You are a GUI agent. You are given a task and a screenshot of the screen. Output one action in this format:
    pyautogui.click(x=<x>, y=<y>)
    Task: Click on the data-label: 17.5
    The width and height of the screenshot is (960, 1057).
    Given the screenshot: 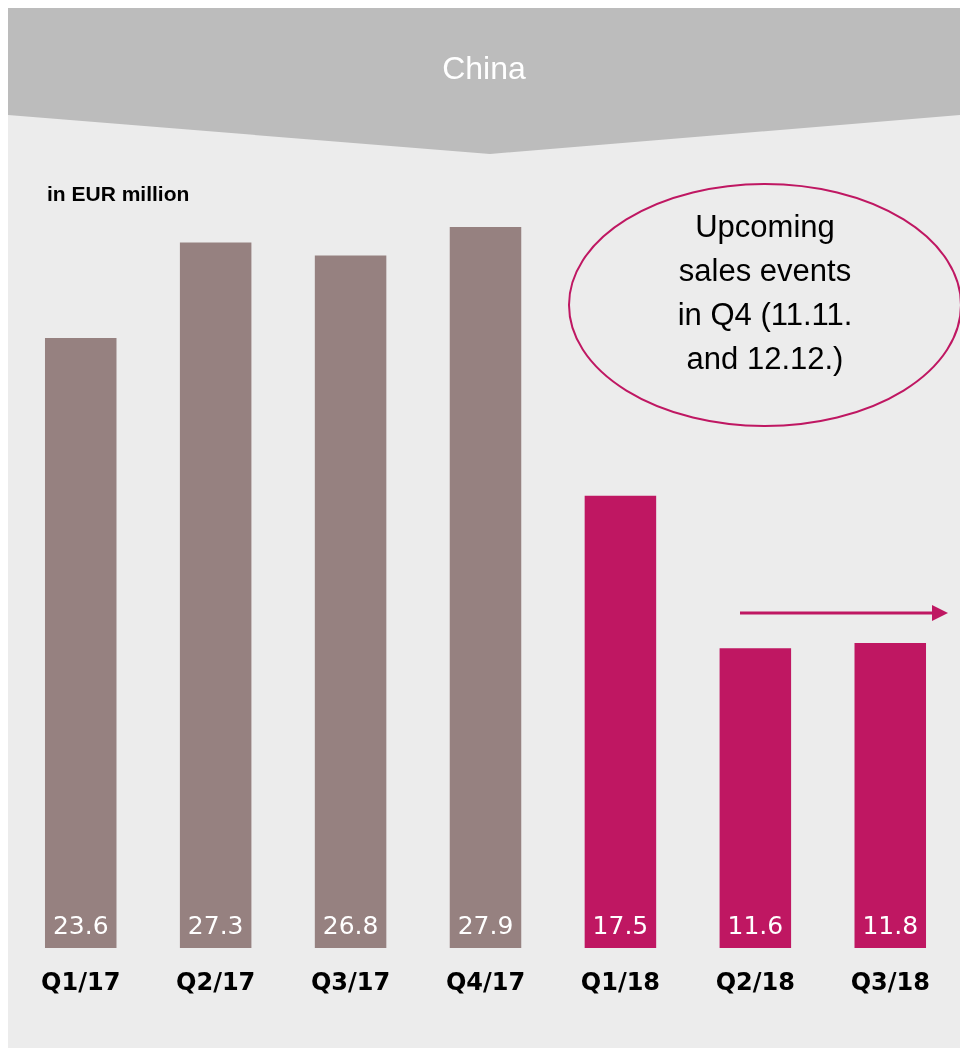 What is the action you would take?
    pyautogui.click(x=620, y=925)
    